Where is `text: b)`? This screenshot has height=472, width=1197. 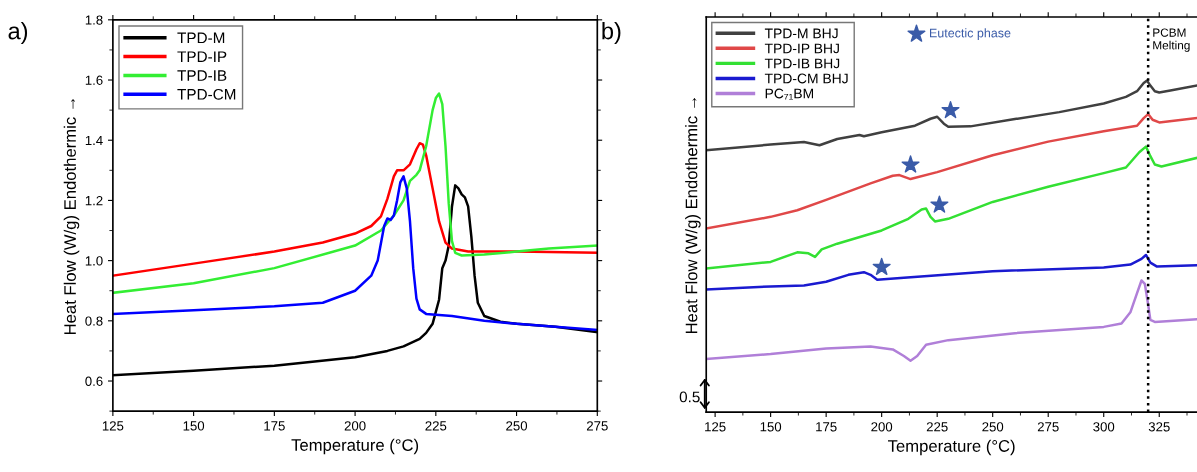
text: b) is located at coordinates (611, 33).